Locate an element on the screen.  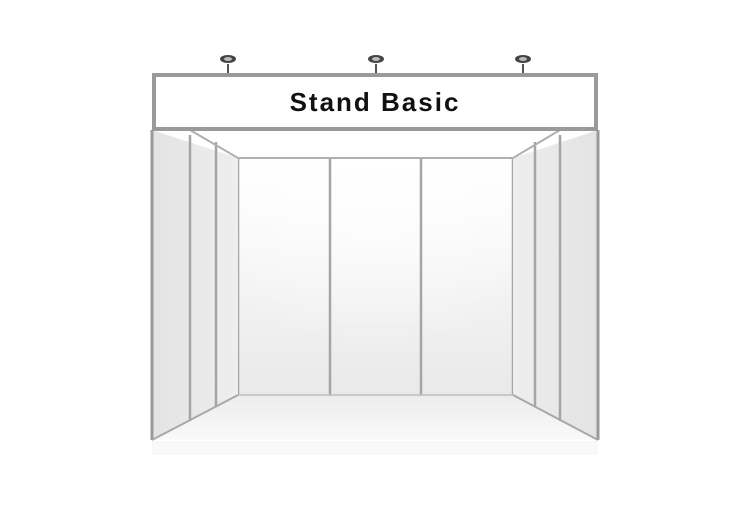
right-side-wall is located at coordinates (556, 285).